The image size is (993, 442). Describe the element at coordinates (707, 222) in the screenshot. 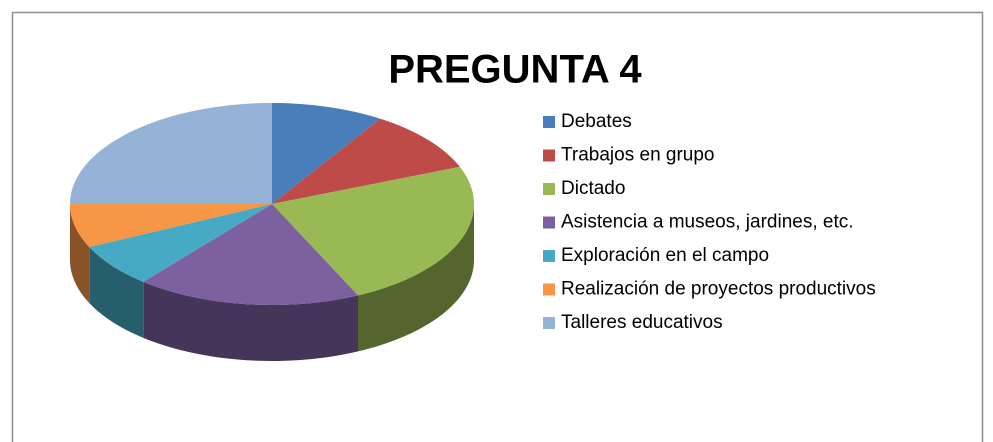

I see `legend-label: Asistencia a museos, jardines, etc.` at that location.